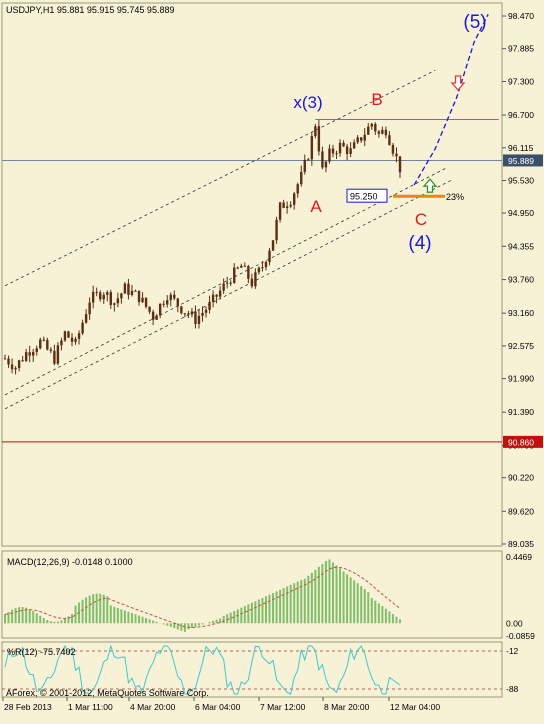  Describe the element at coordinates (521, 49) in the screenshot. I see `y-tick-label-1: 97.885` at that location.